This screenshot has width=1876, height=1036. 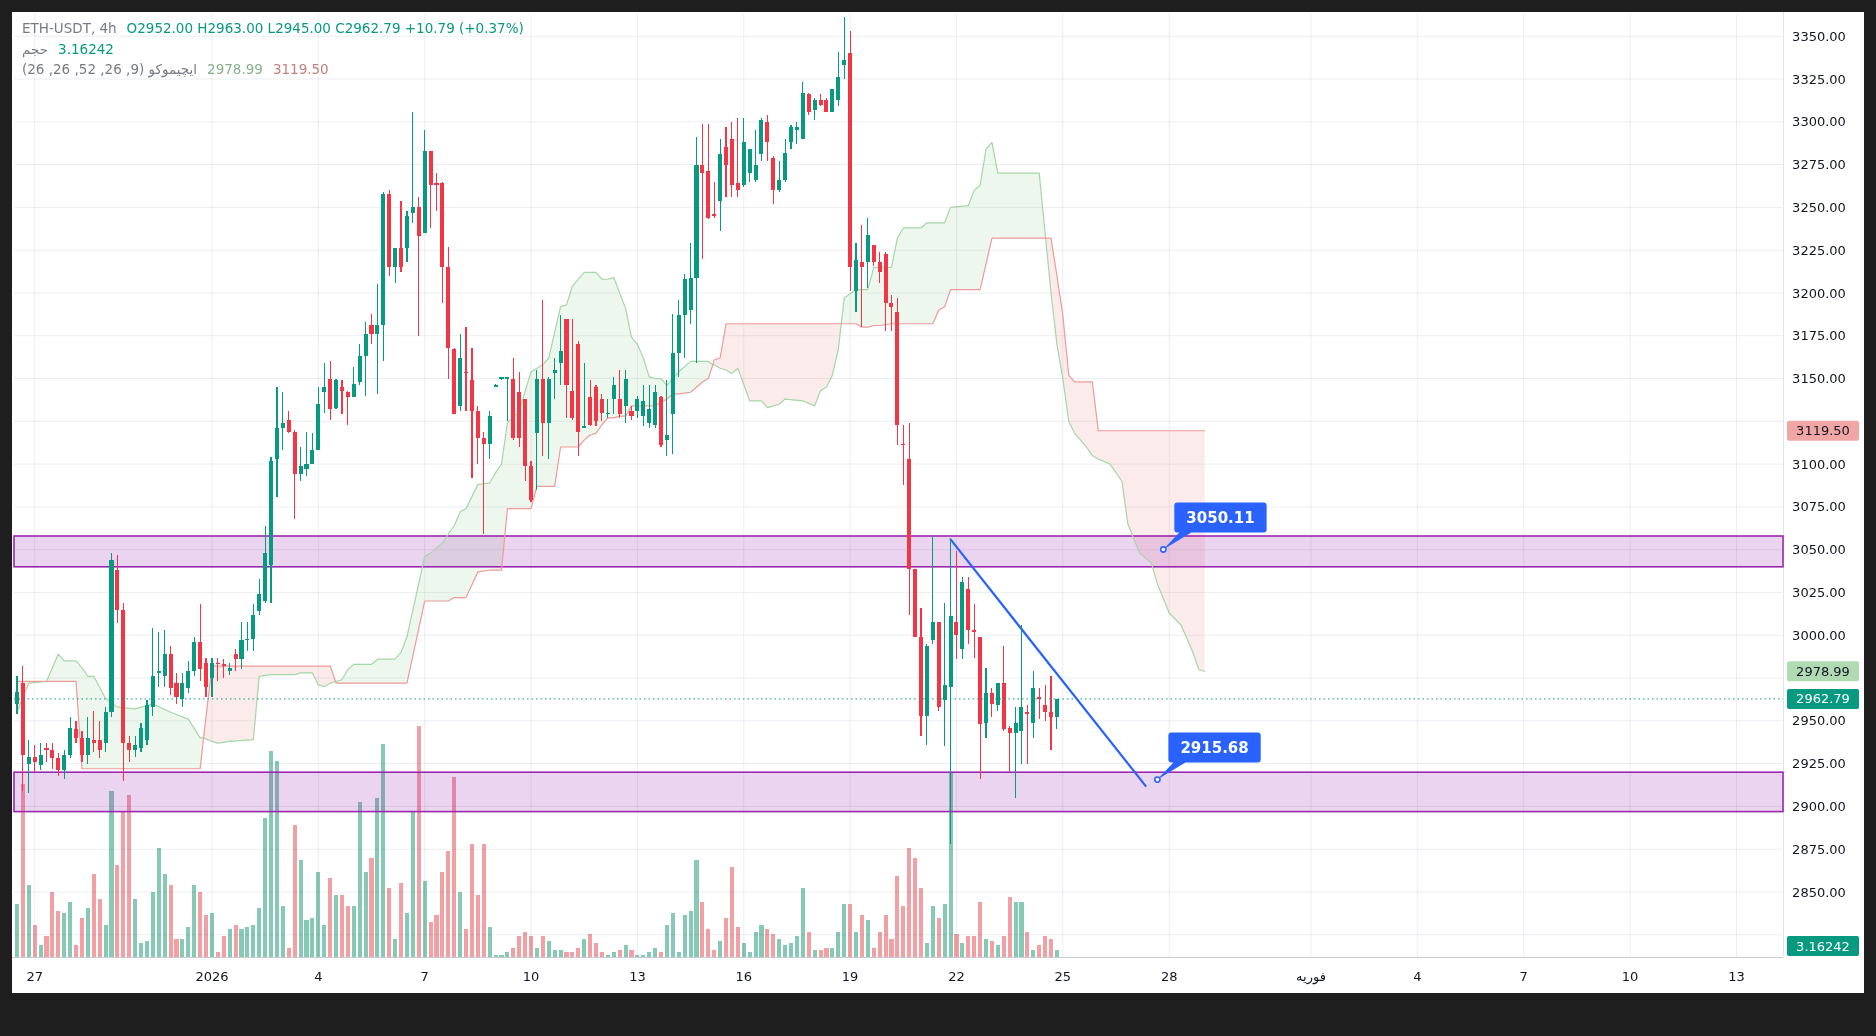 I want to click on x-tick-label: 25, so click(x=1063, y=976).